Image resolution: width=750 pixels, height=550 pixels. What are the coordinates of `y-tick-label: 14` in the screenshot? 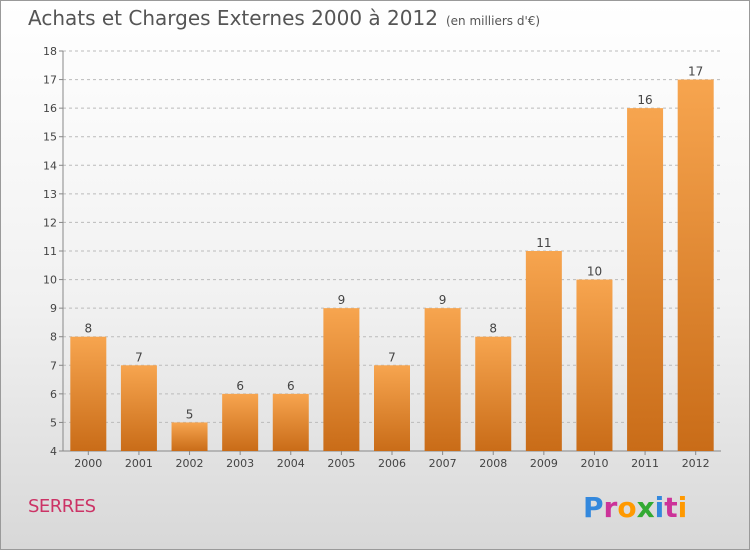 It's located at (50, 165).